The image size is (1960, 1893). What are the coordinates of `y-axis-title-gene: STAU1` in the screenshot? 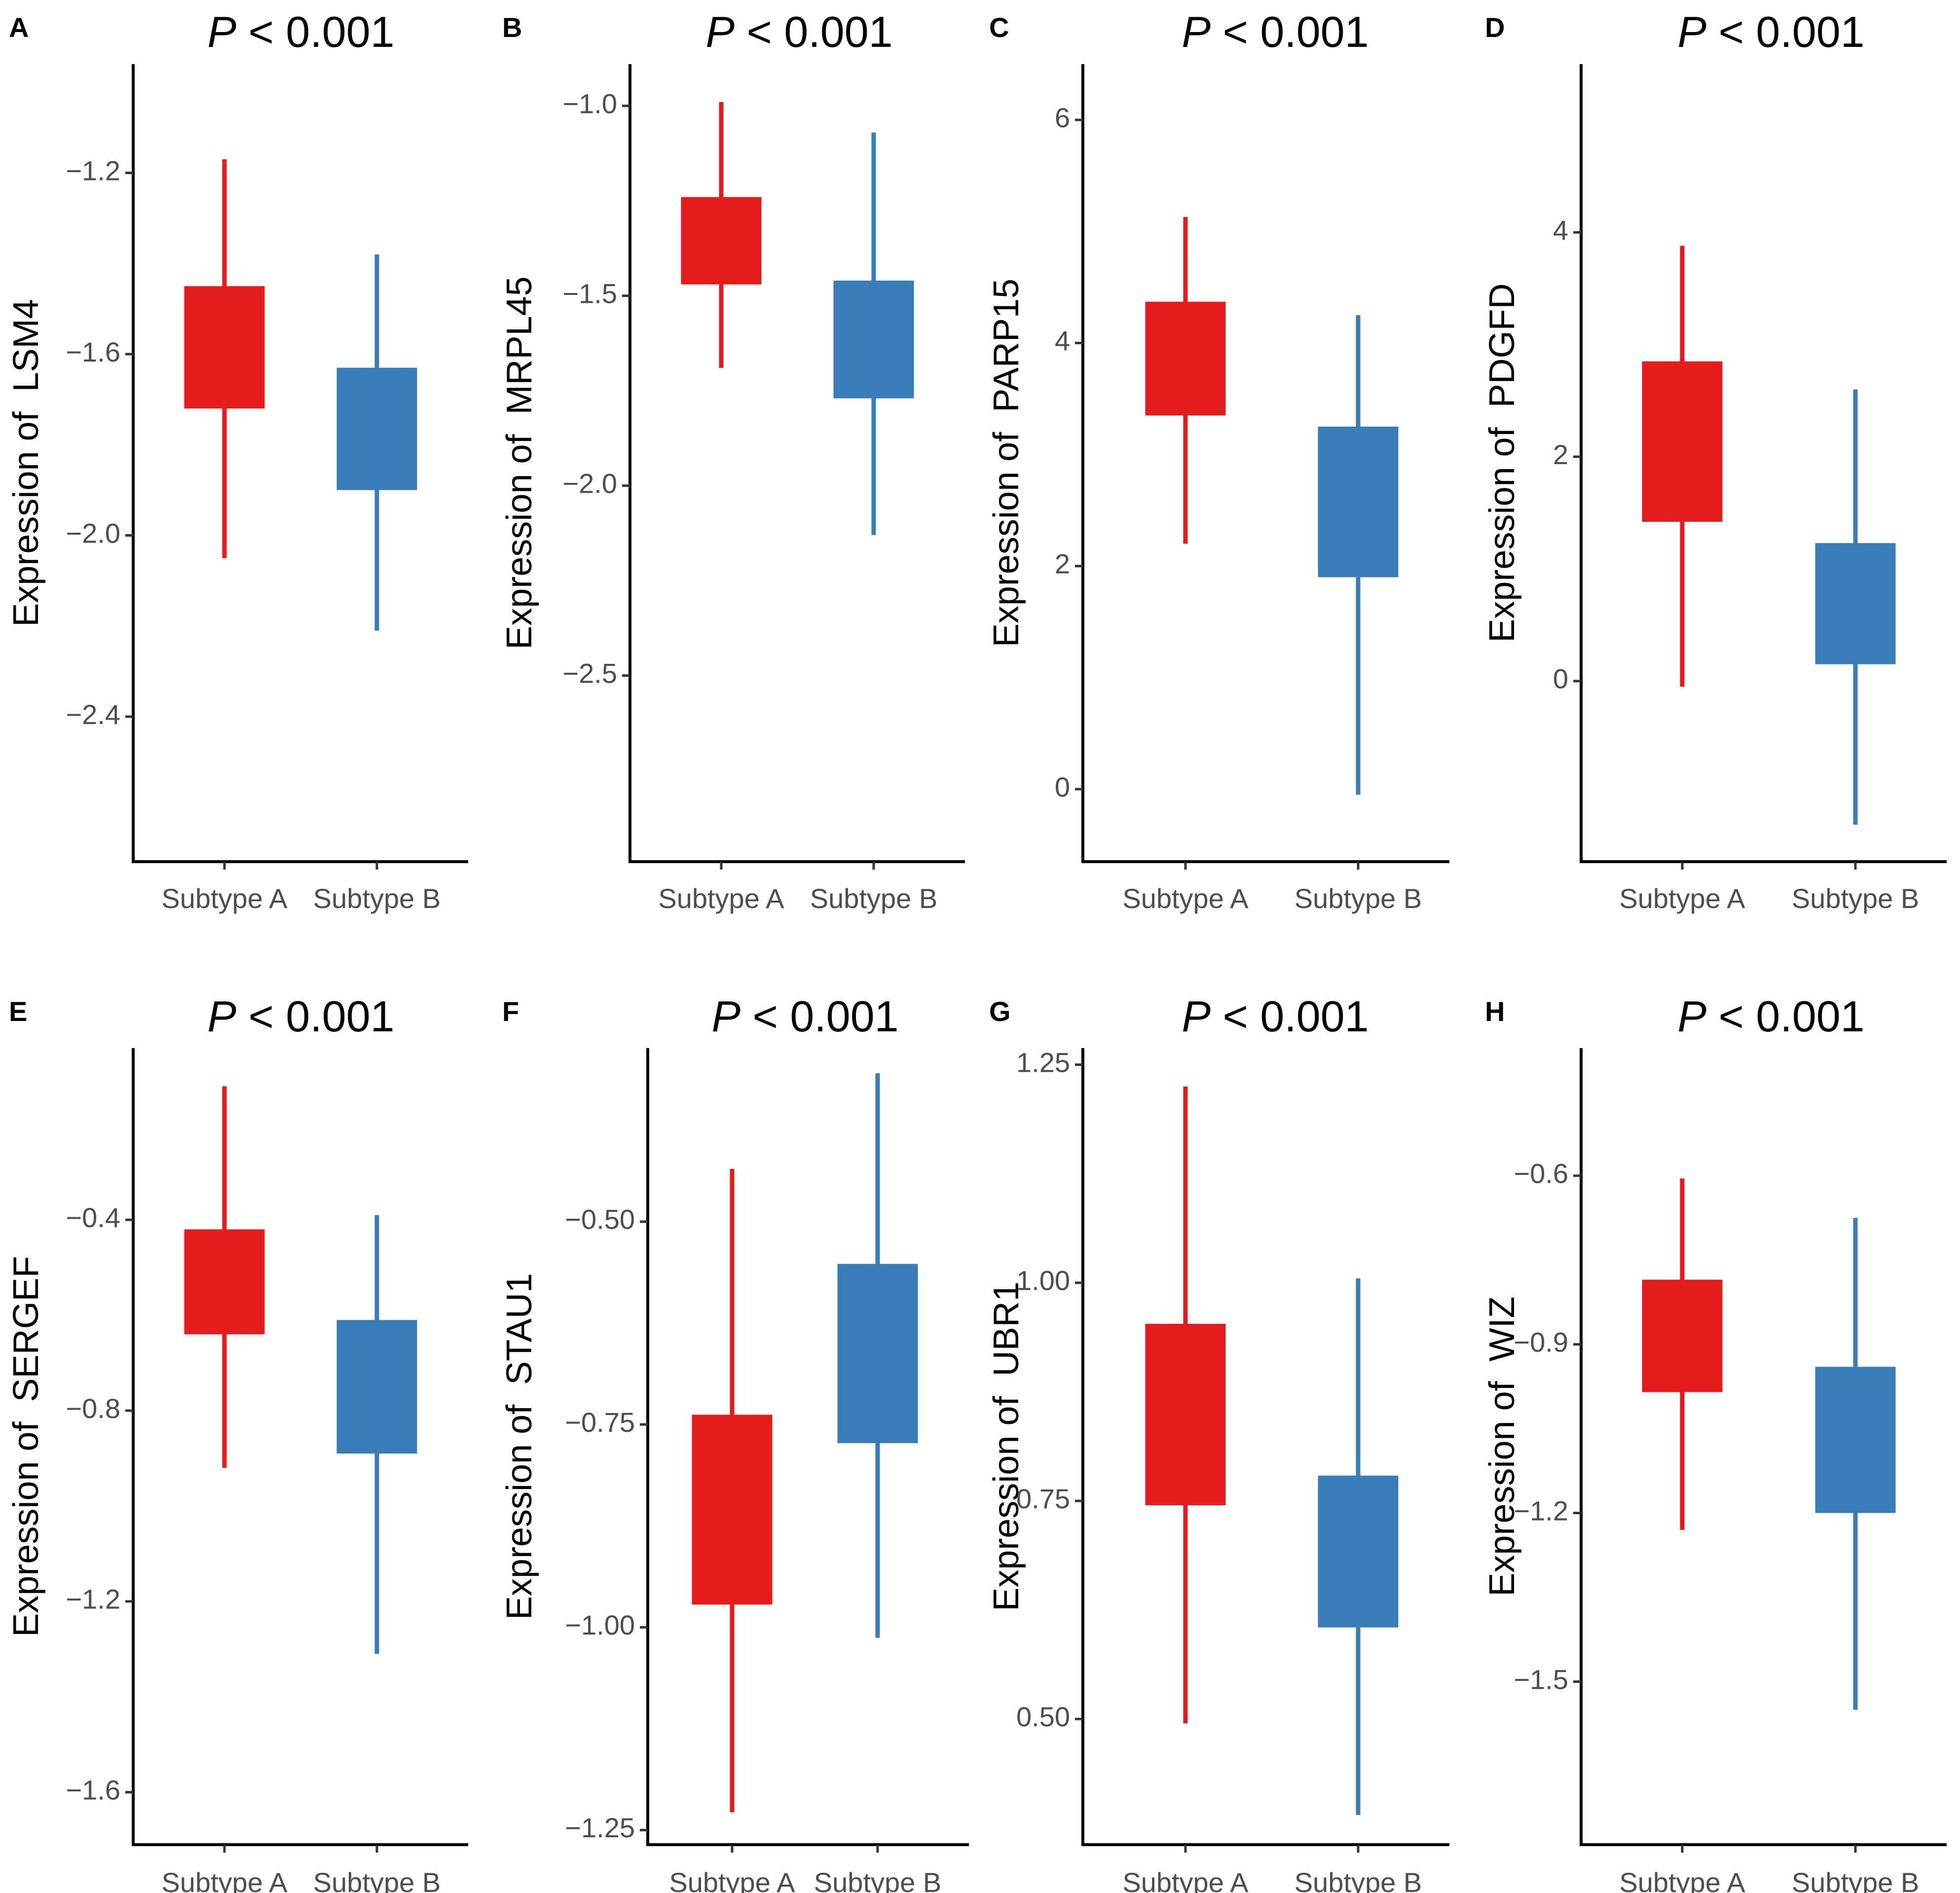 It's located at (519, 1329).